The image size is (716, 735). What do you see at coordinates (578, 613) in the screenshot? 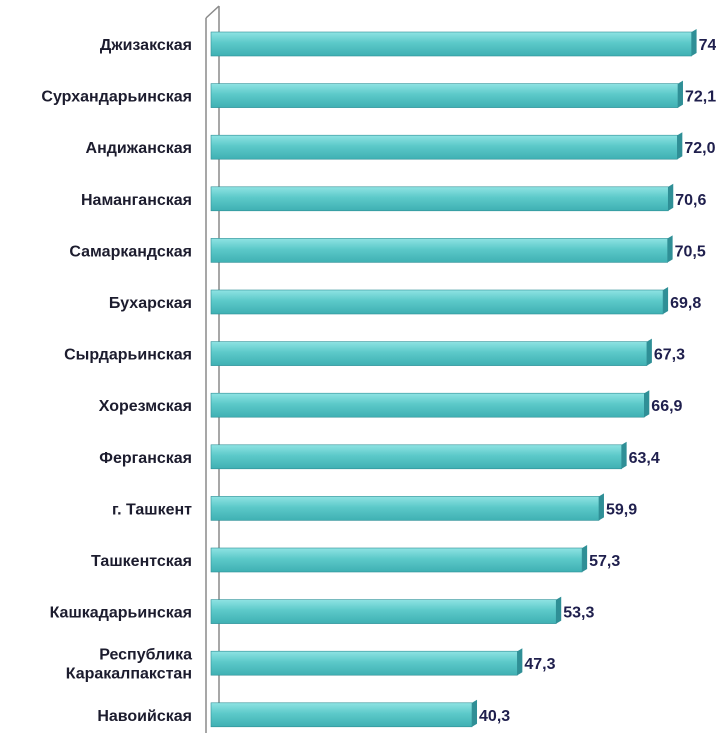
I see `value-label: 53,3` at bounding box center [578, 613].